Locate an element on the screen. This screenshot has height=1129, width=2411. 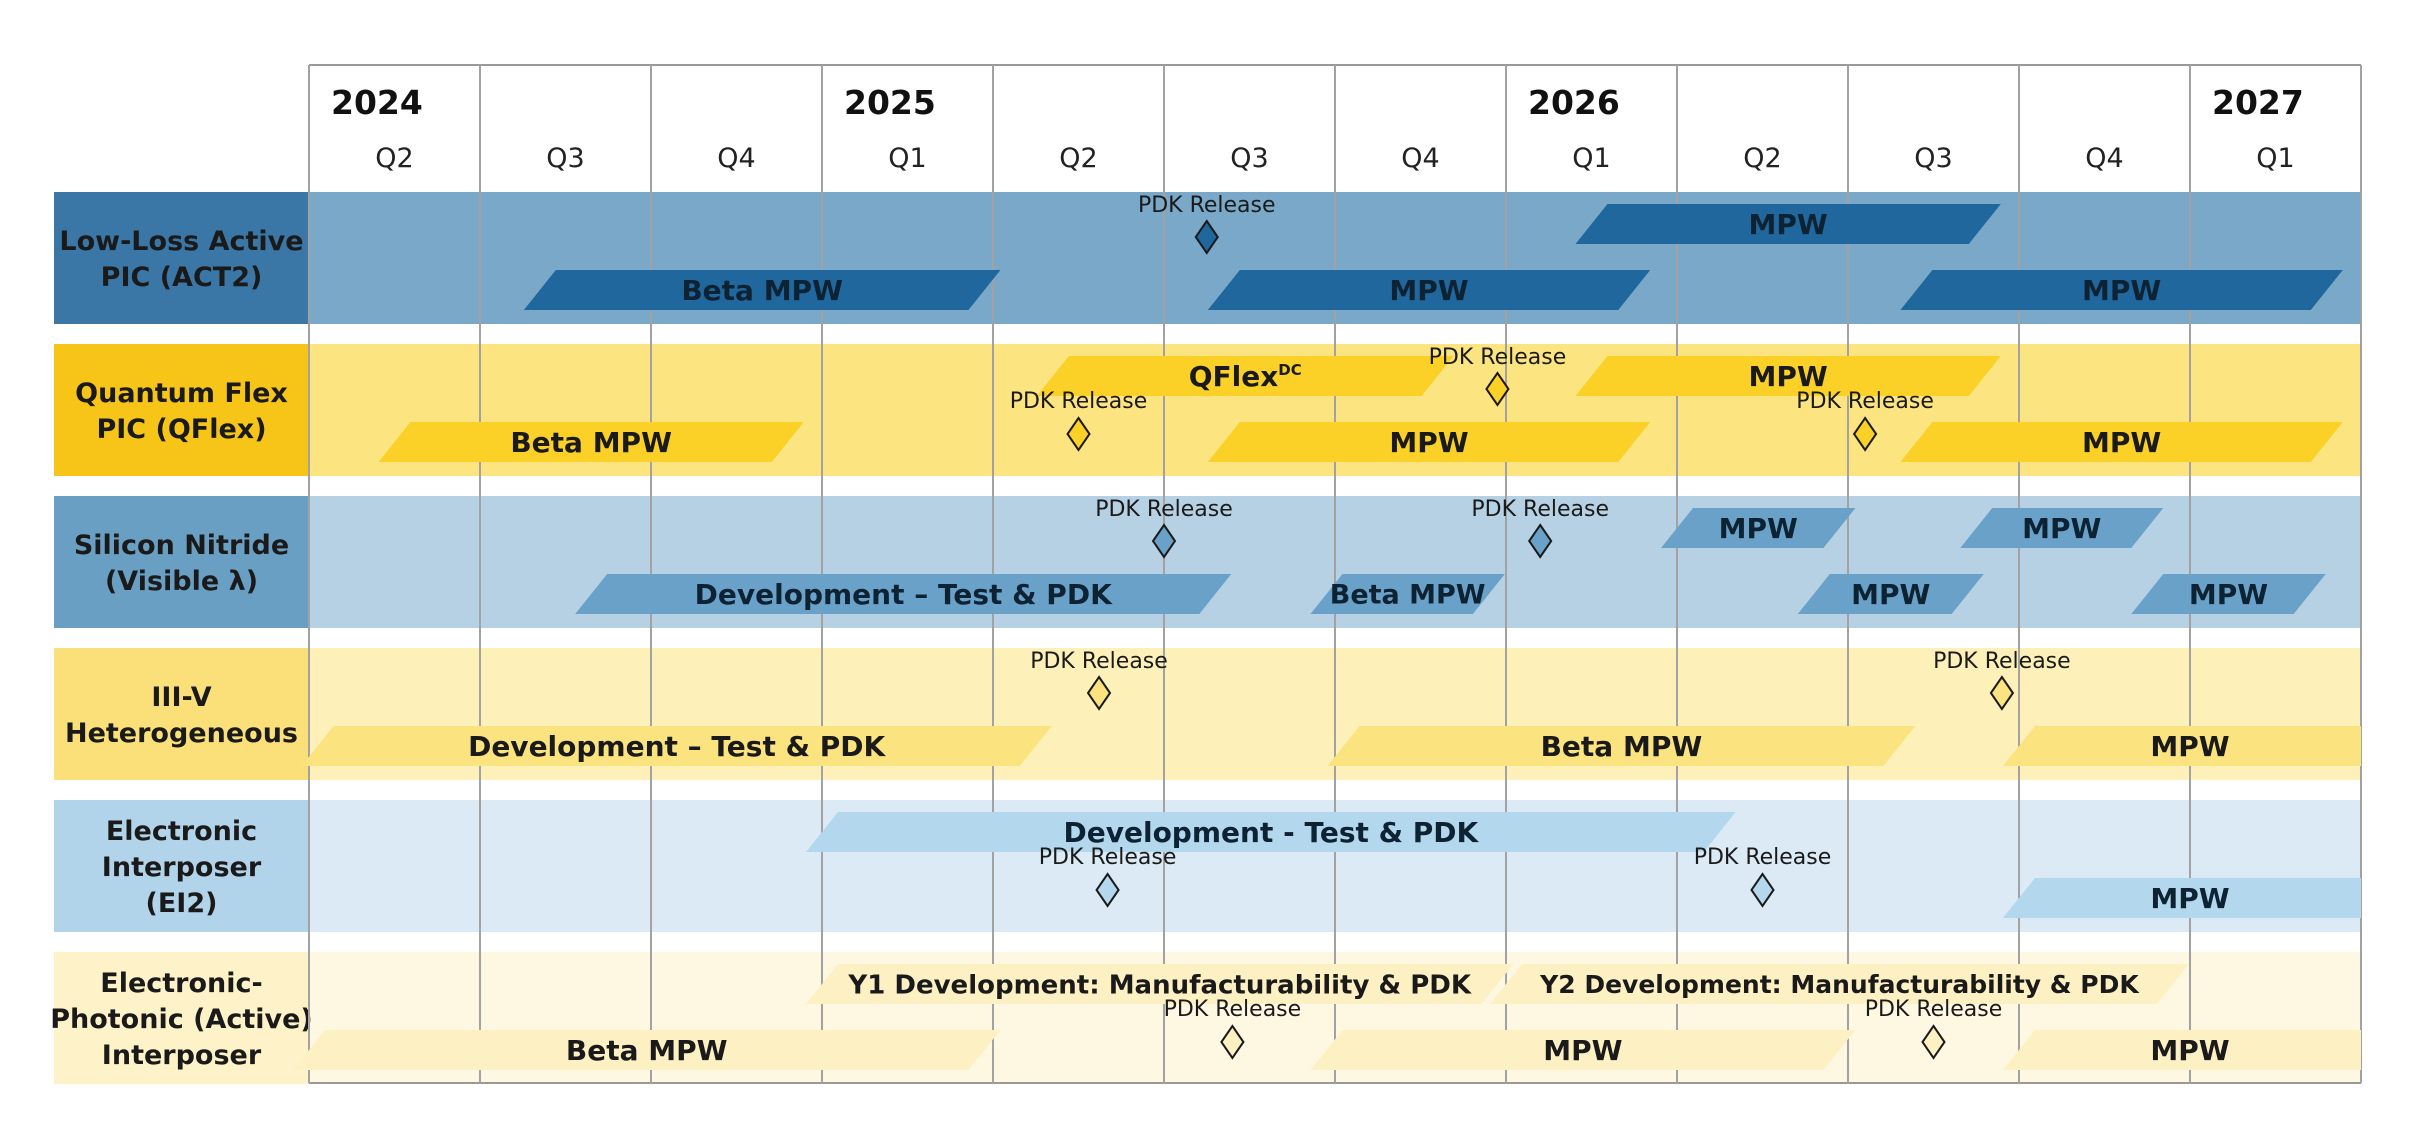
quarter-label: Q2 is located at coordinates (1078, 158).